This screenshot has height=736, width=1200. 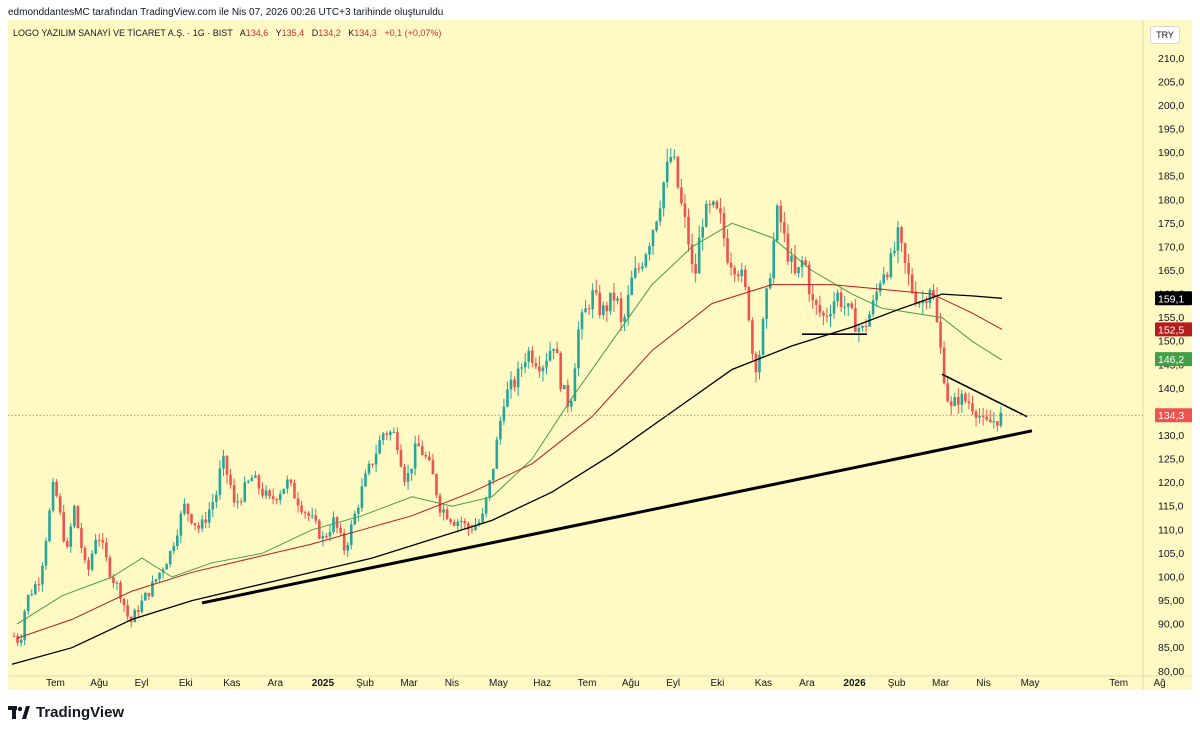 What do you see at coordinates (142, 683) in the screenshot?
I see `x-tick-label: Eyl` at bounding box center [142, 683].